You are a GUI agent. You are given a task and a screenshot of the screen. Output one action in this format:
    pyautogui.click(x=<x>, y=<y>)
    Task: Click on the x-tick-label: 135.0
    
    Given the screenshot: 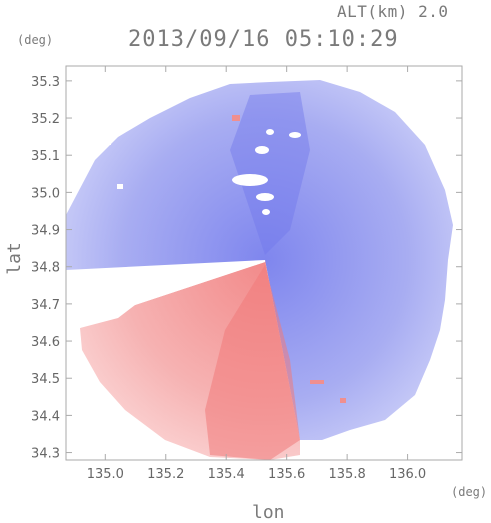 What is the action you would take?
    pyautogui.click(x=105, y=474)
    